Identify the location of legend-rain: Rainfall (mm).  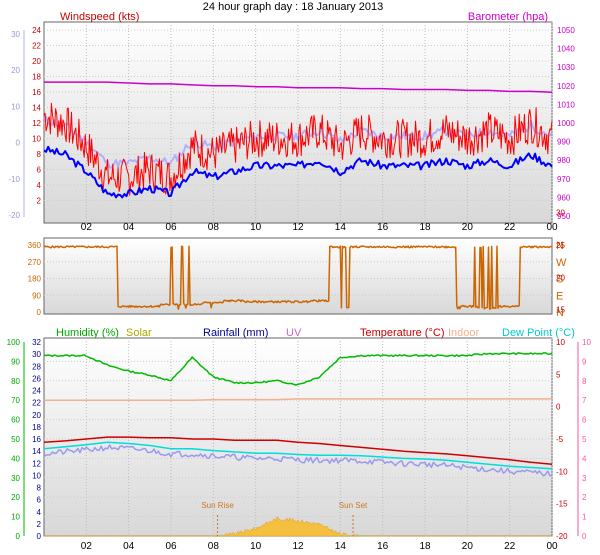
(235, 333).